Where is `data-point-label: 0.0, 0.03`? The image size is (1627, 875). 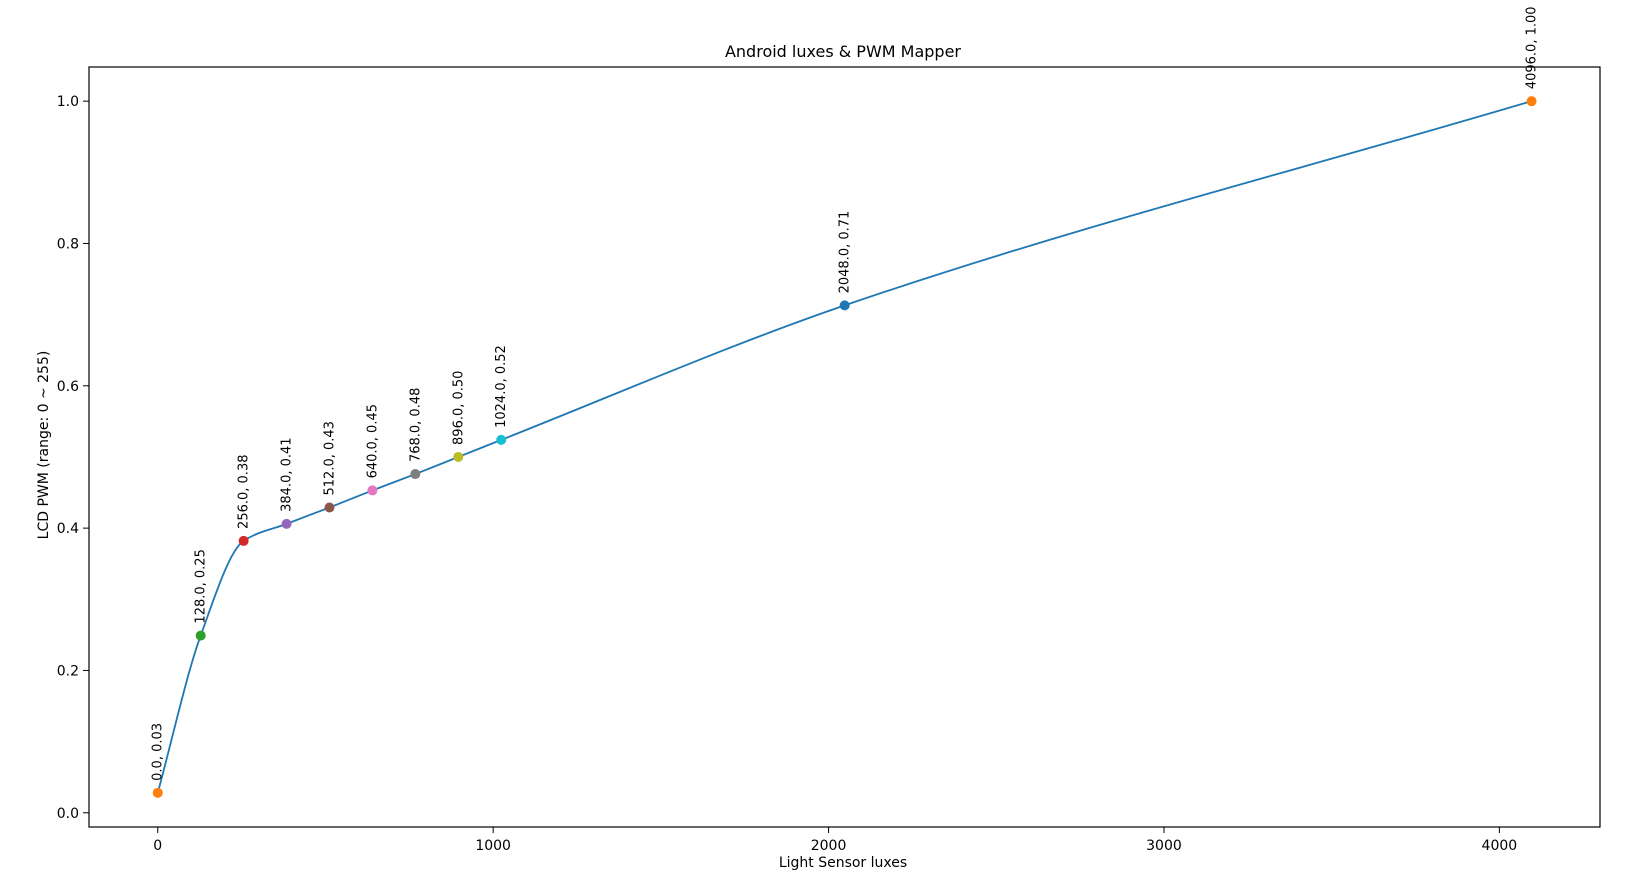
data-point-label: 0.0, 0.03 is located at coordinates (158, 752).